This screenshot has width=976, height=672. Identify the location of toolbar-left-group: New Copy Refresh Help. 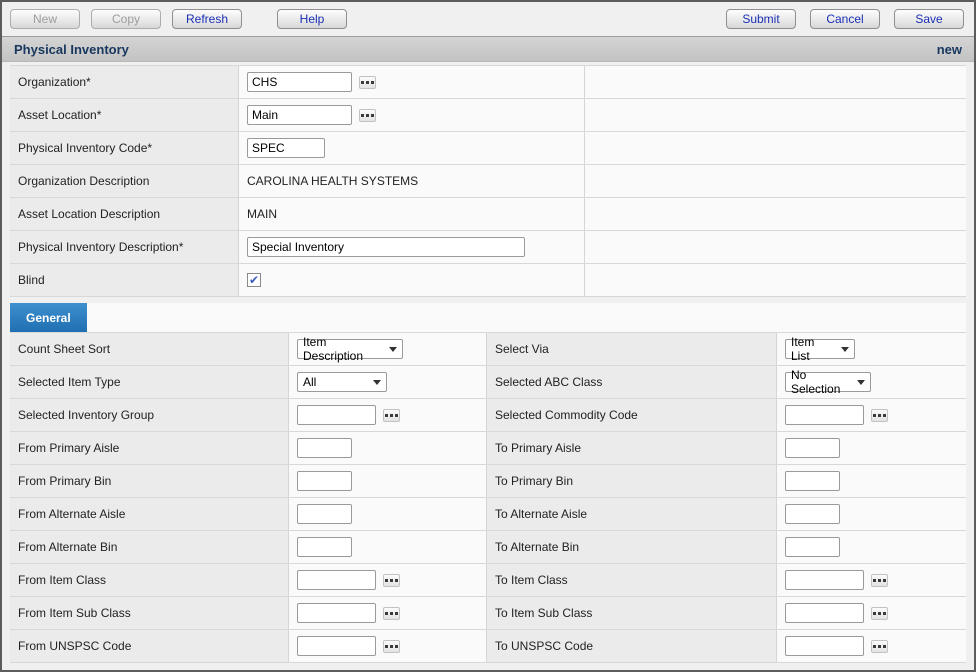
(178, 19).